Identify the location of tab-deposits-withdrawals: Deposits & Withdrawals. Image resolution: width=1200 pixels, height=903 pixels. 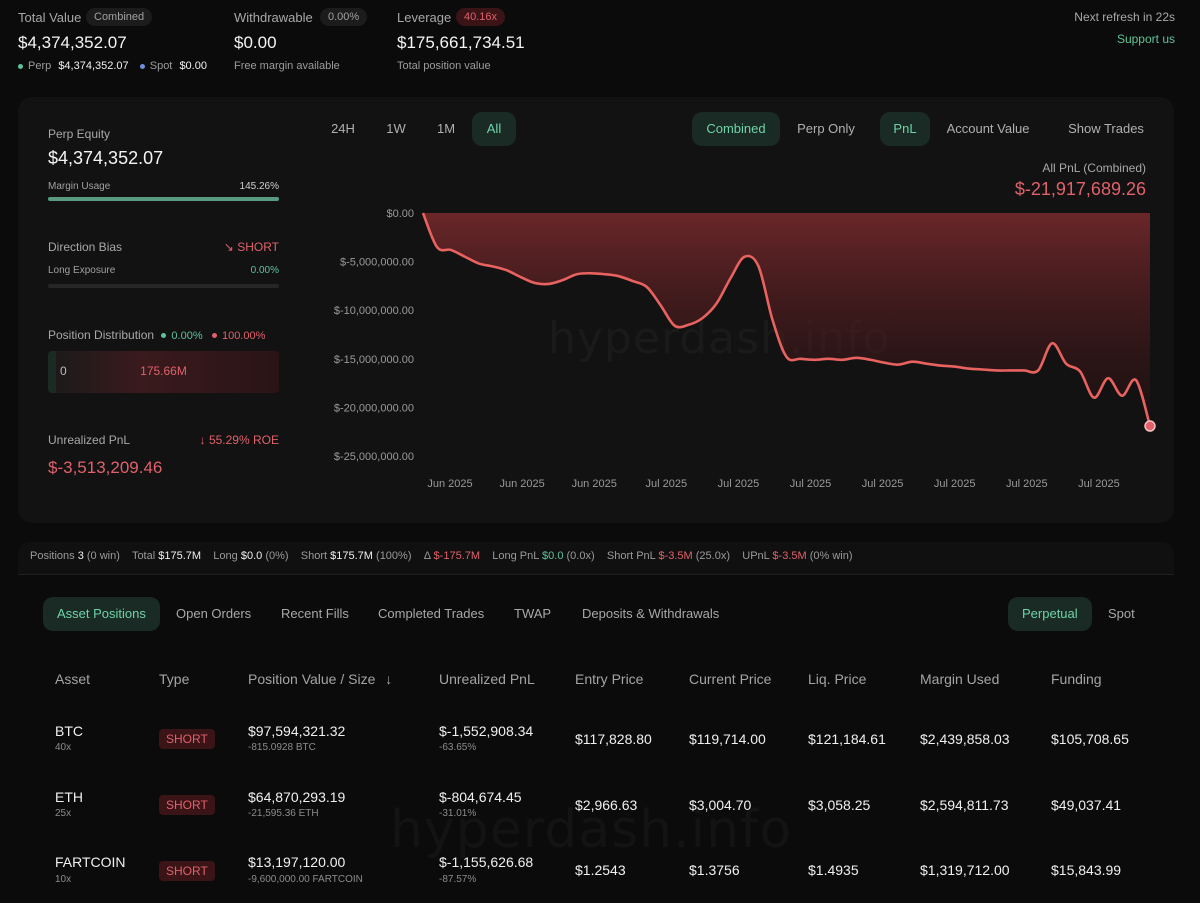
(651, 613).